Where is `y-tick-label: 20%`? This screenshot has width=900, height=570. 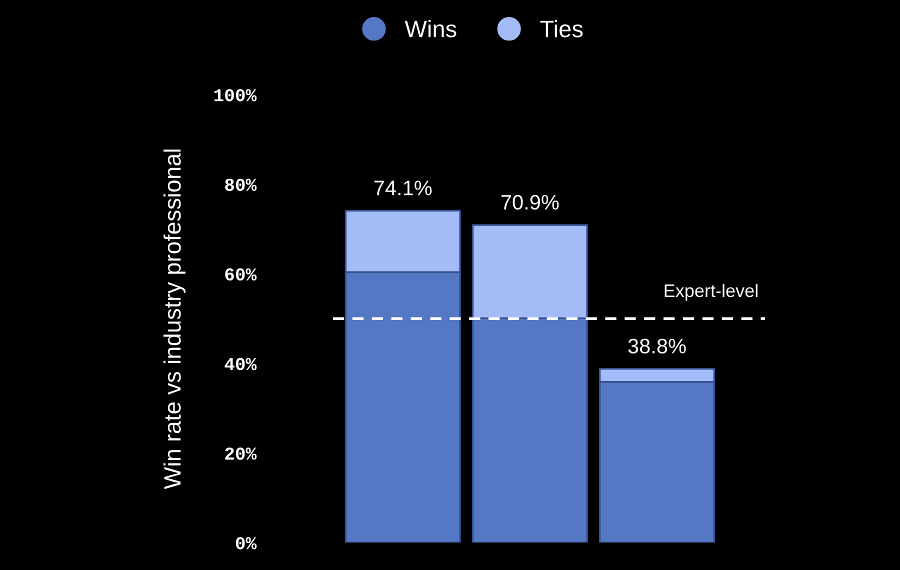 y-tick-label: 20% is located at coordinates (241, 454).